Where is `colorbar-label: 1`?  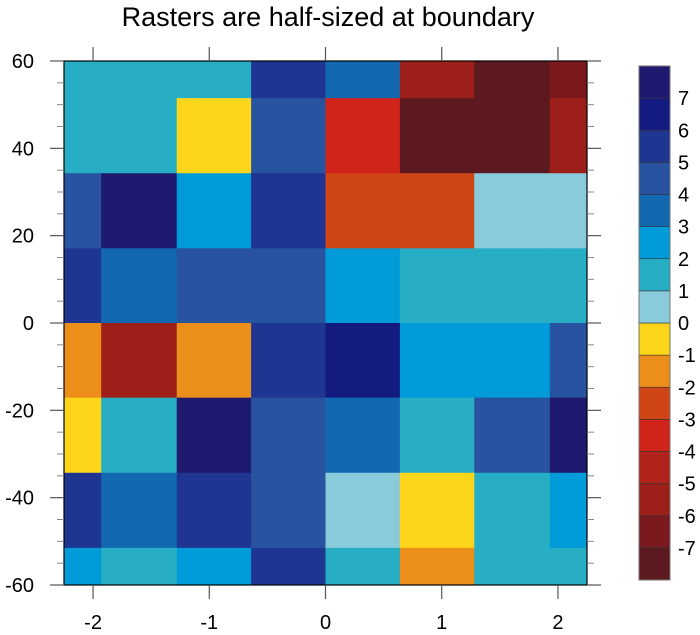
colorbar-label: 1 is located at coordinates (683, 292).